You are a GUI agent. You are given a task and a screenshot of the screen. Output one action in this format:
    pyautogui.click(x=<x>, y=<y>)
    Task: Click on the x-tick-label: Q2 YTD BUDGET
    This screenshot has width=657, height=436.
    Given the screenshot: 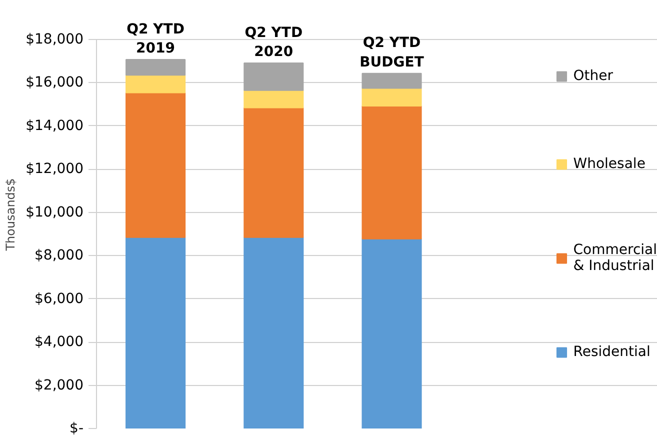 What is the action you would take?
    pyautogui.click(x=392, y=52)
    